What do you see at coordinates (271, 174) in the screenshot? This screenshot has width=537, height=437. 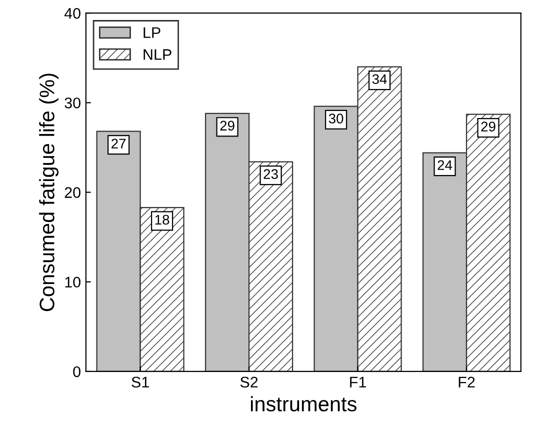 I see `data-label: 23` at bounding box center [271, 174].